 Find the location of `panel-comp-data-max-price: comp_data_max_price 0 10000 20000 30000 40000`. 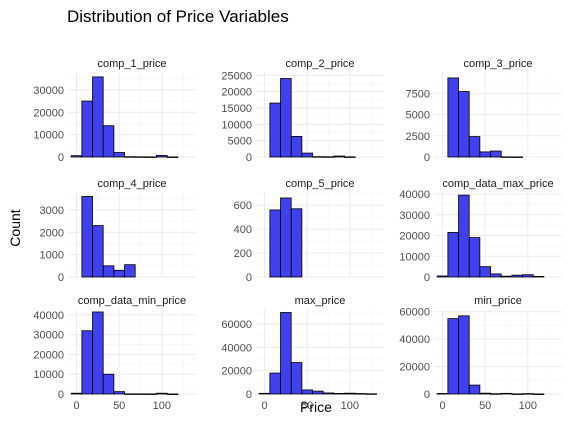

panel-comp-data-max-price: comp_data_max_price 0 10000 20000 30000 40000 is located at coordinates (480, 231).